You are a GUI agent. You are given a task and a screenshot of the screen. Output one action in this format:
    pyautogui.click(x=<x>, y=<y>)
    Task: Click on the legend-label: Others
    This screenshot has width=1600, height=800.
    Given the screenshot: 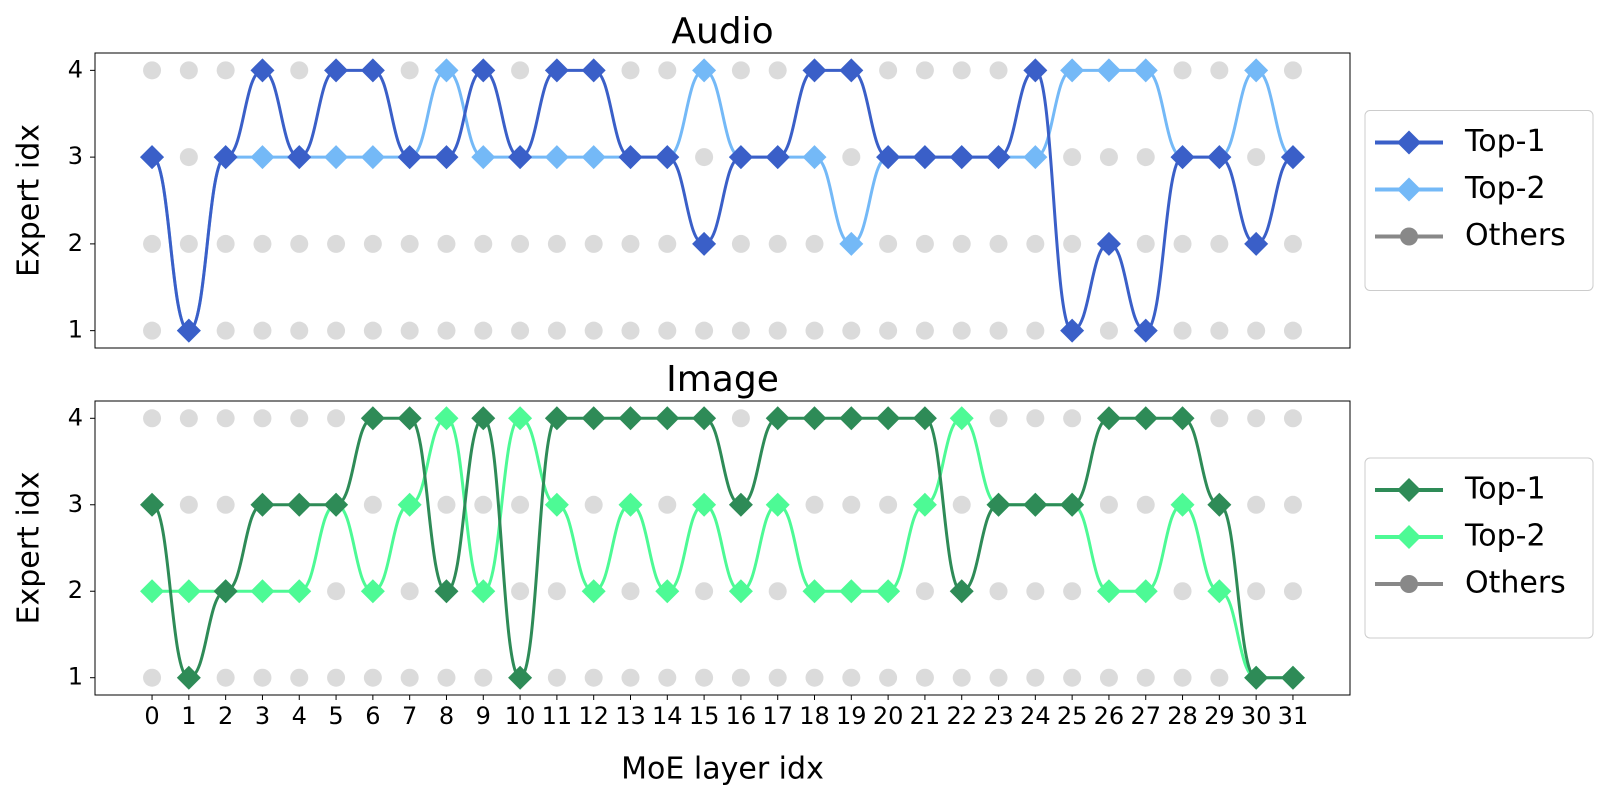 What is the action you would take?
    pyautogui.click(x=1515, y=235)
    